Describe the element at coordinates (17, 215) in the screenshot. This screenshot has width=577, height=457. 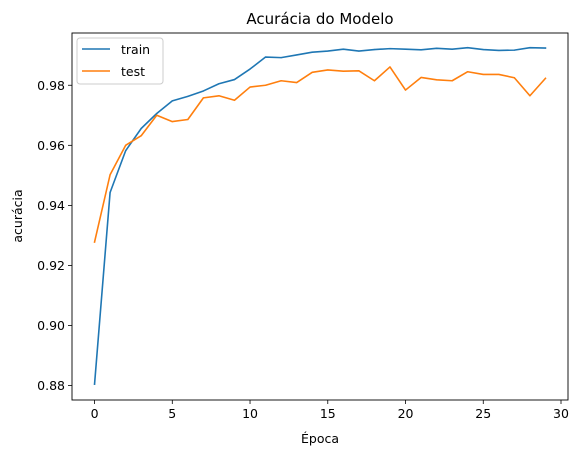
I see `y-axis-label: acurácia` at that location.